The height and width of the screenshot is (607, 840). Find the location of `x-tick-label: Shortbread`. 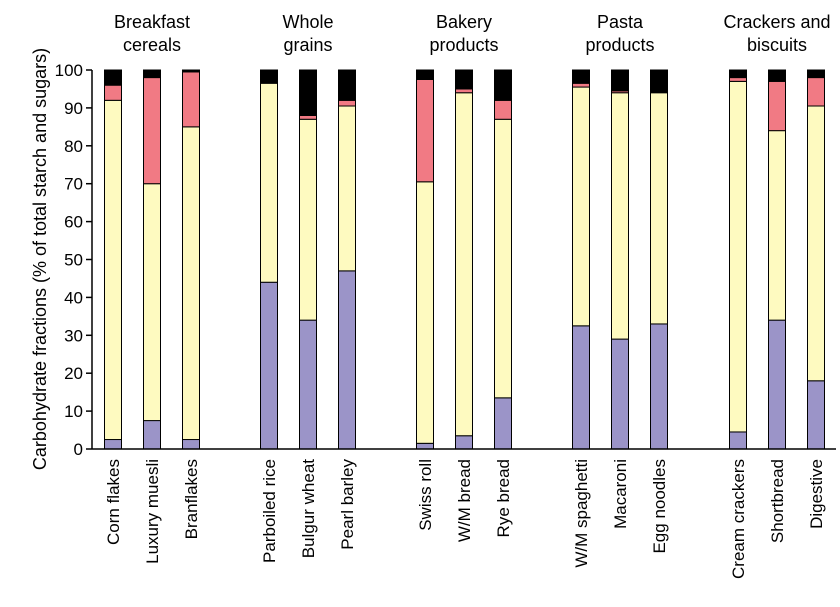

x-tick-label: Shortbread is located at coordinates (777, 501).